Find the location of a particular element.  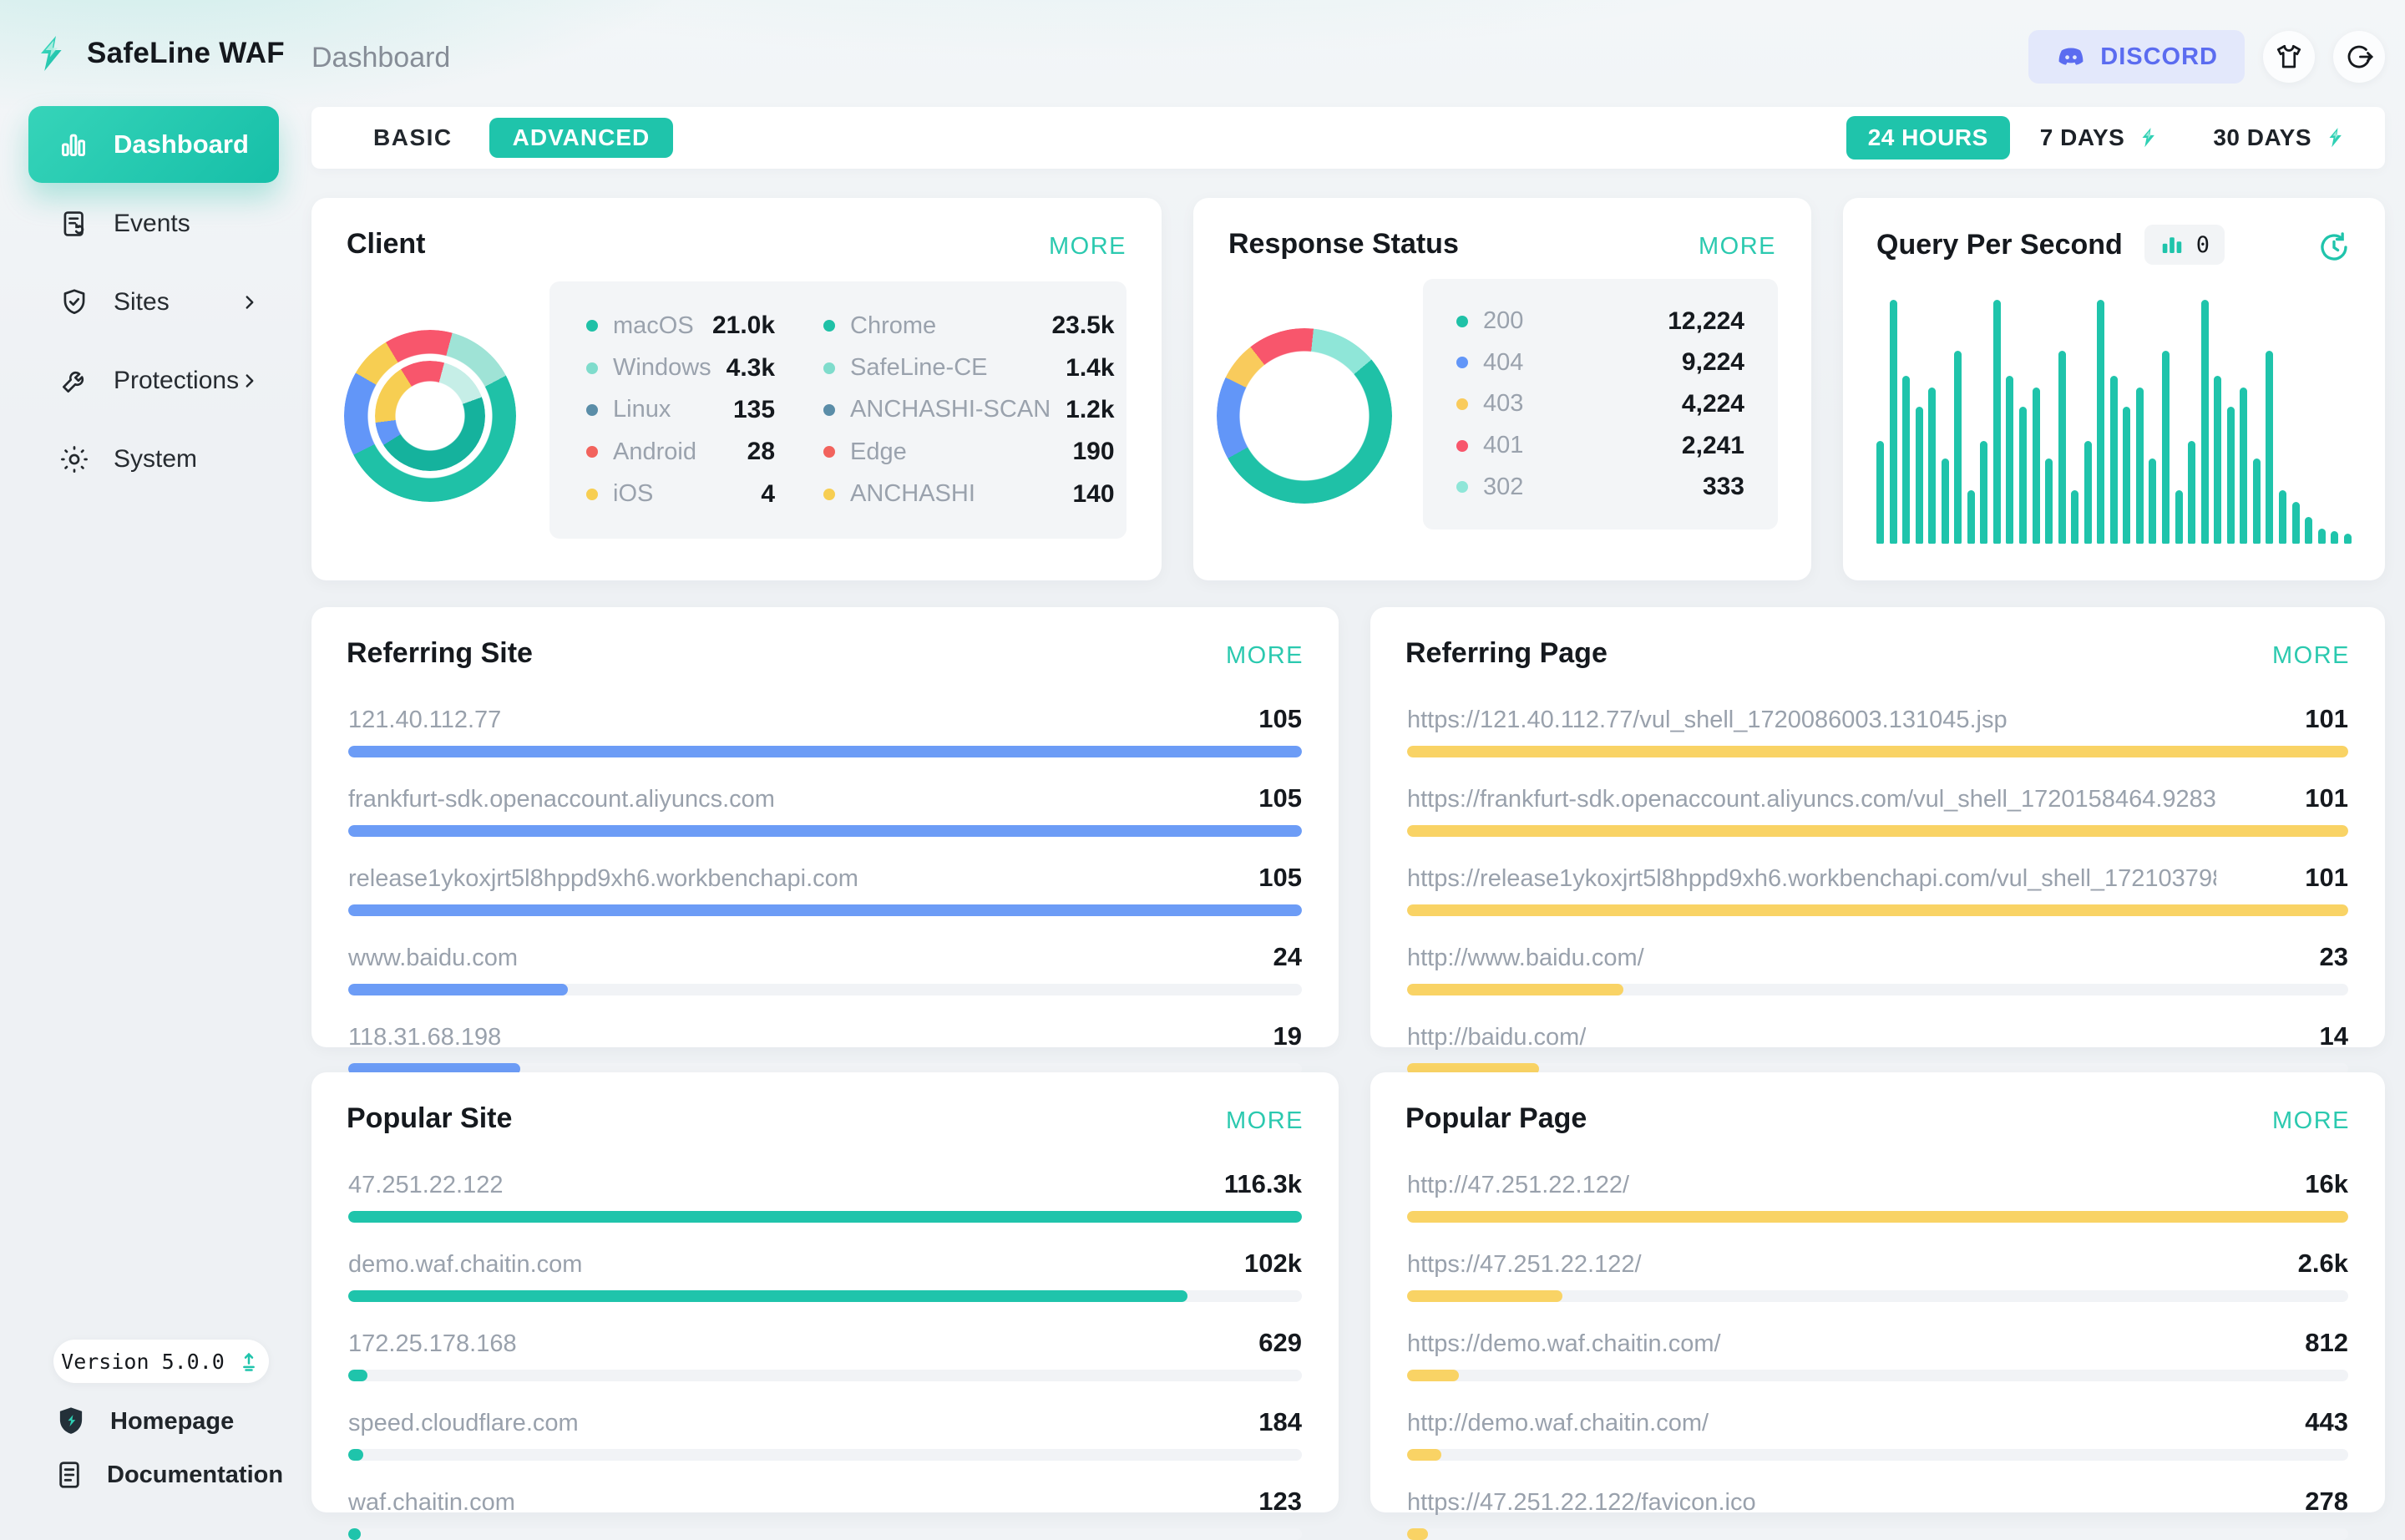

sites-icon is located at coordinates (74, 302).